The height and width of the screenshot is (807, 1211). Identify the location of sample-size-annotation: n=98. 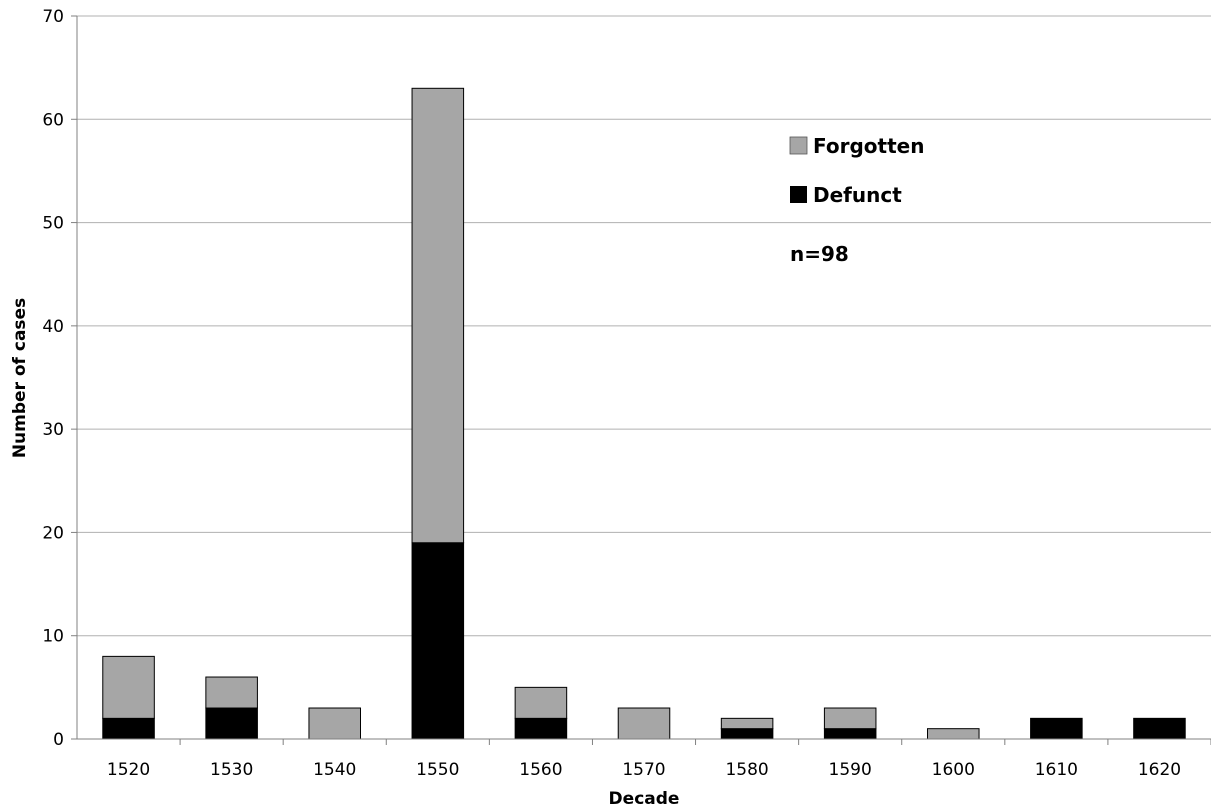
(819, 254).